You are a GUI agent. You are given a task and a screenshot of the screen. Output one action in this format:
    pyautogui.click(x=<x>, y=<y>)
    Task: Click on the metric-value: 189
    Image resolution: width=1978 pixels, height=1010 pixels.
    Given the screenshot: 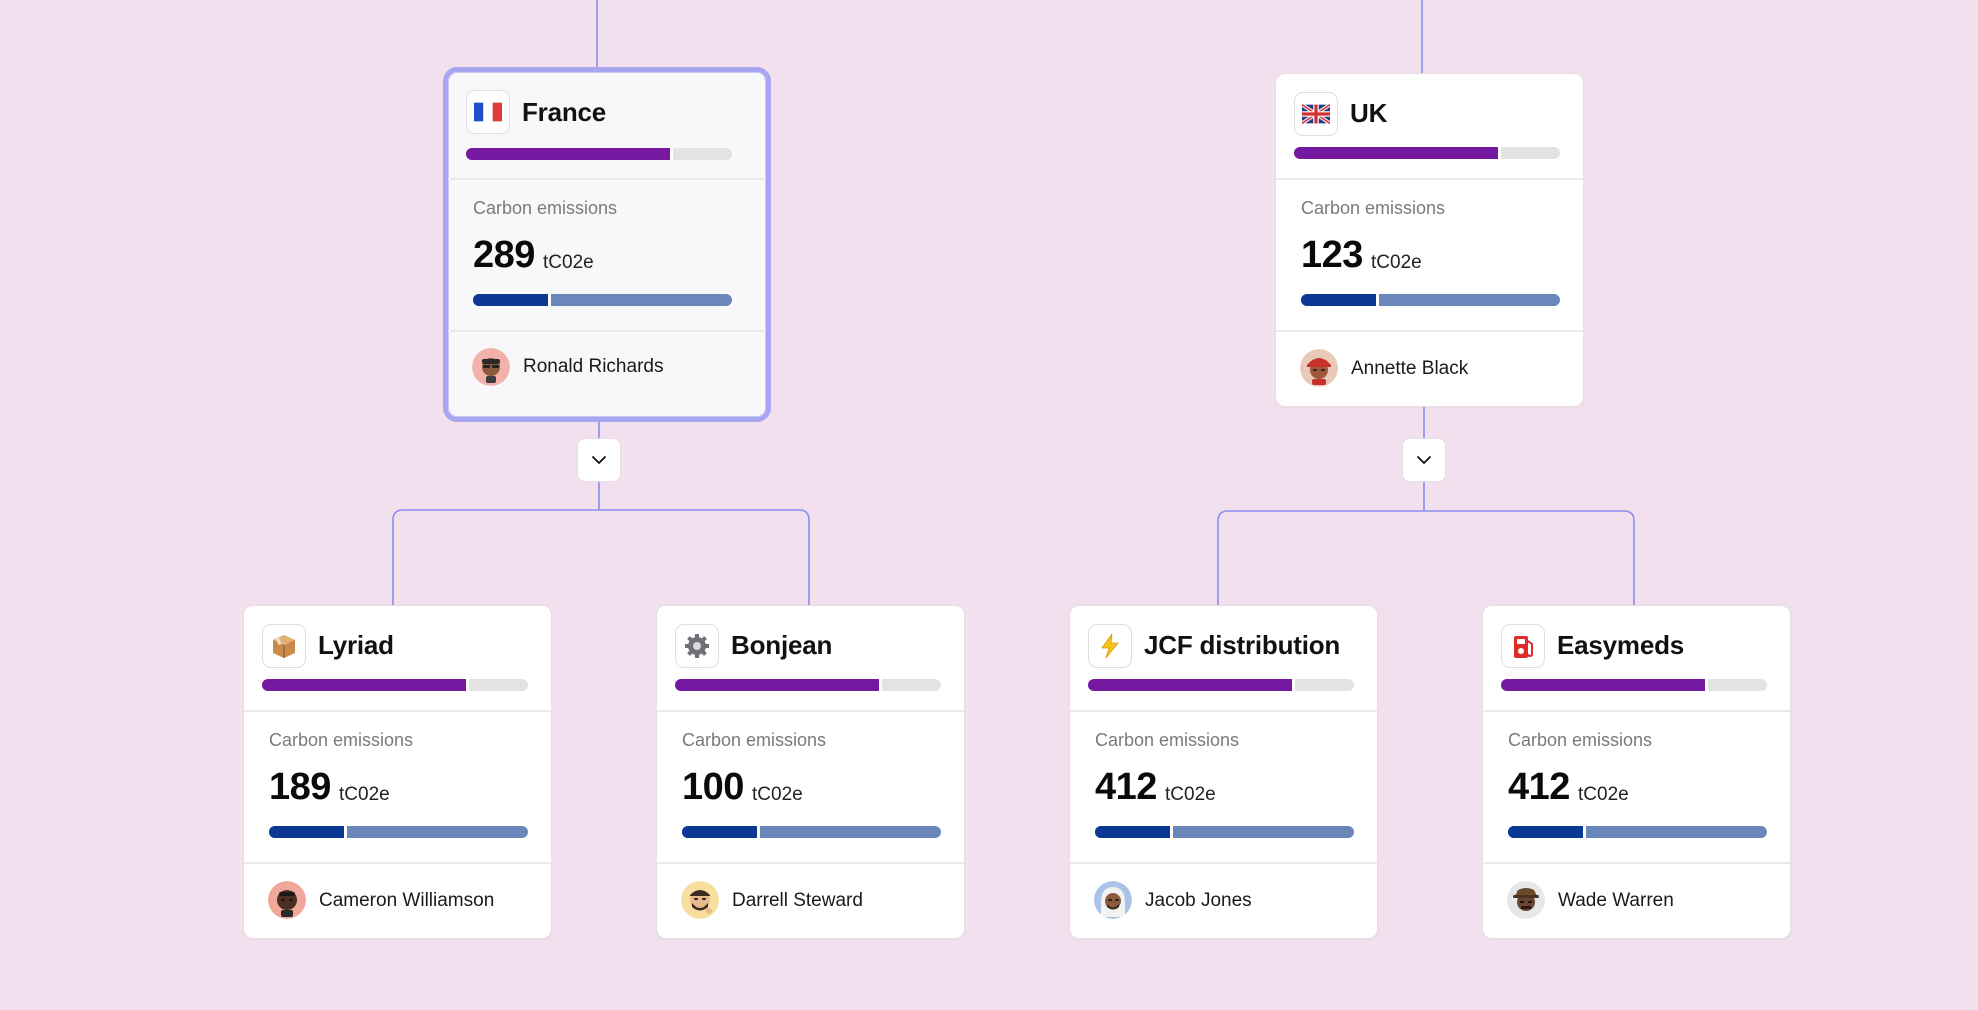 What is the action you would take?
    pyautogui.click(x=300, y=787)
    